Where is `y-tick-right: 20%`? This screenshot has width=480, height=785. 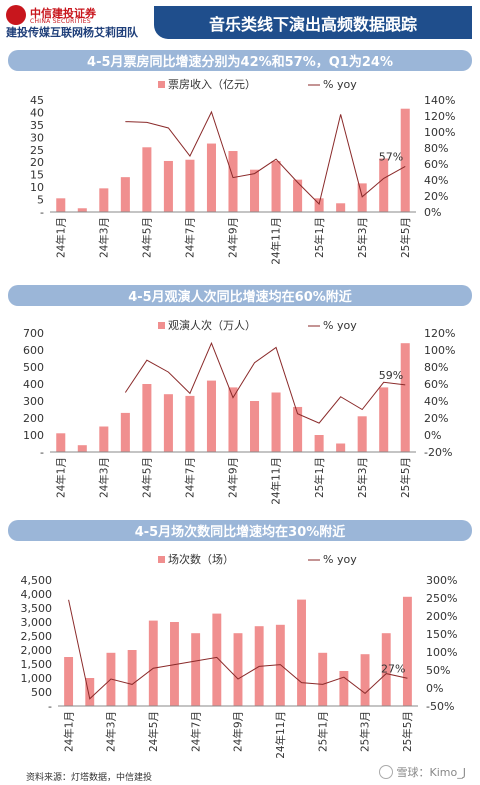
y-tick-right: 20% is located at coordinates (436, 196).